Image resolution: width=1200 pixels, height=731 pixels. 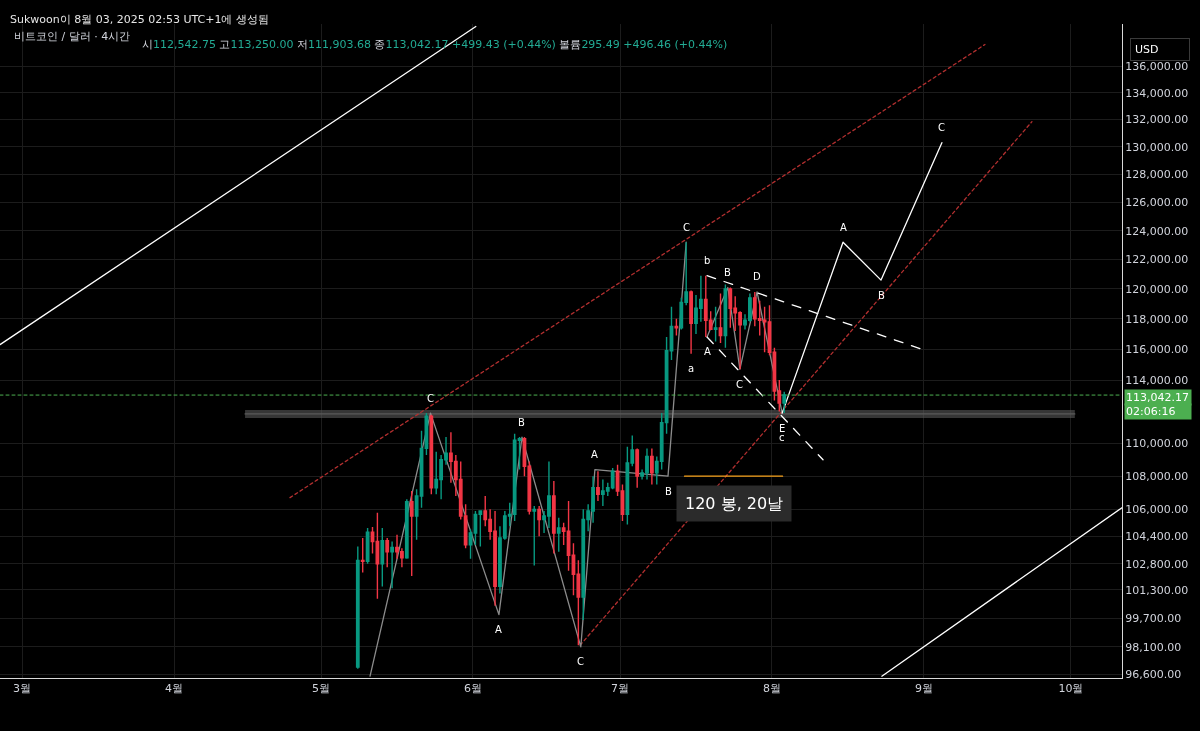 I want to click on y-tick-label: 108,000.00, so click(x=1157, y=476).